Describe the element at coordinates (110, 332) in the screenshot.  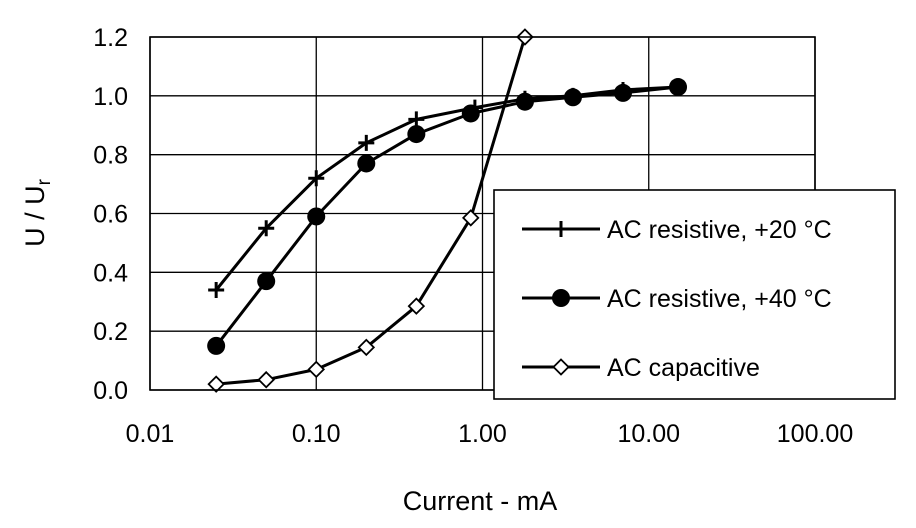
I see `y-tick-label: 0.2` at that location.